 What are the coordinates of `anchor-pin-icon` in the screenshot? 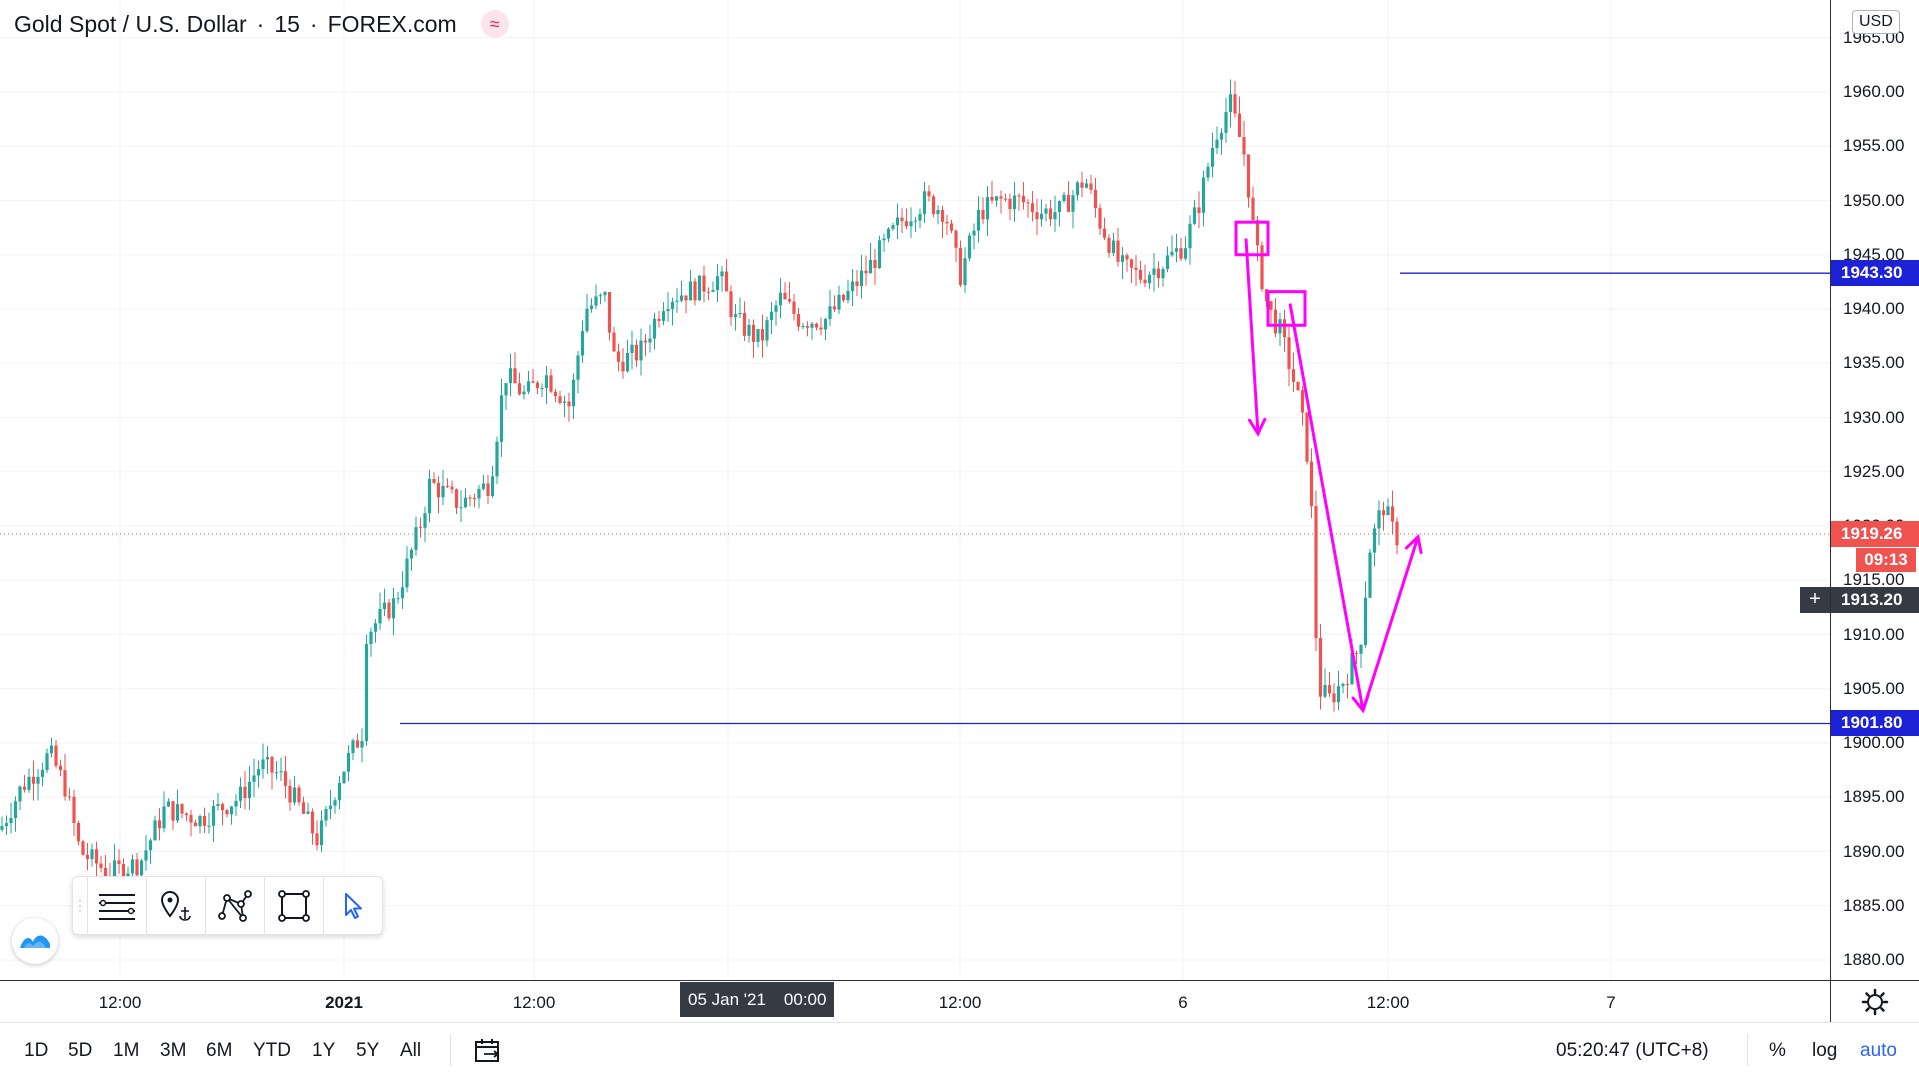 It's located at (175, 905).